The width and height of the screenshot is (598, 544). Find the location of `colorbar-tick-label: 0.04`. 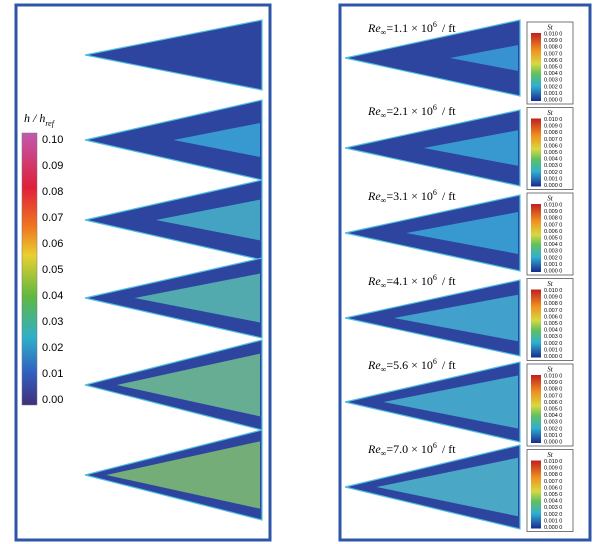

colorbar-tick-label: 0.04 is located at coordinates (52, 296).